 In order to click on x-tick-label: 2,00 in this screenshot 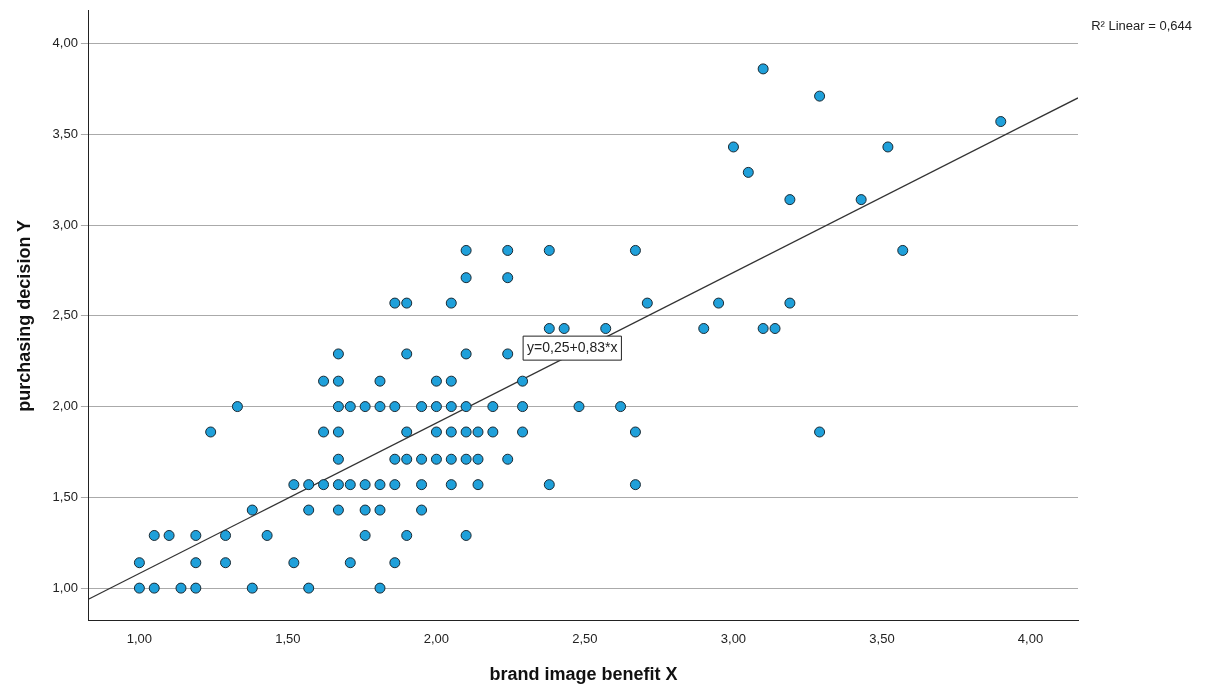, I will do `click(436, 639)`.